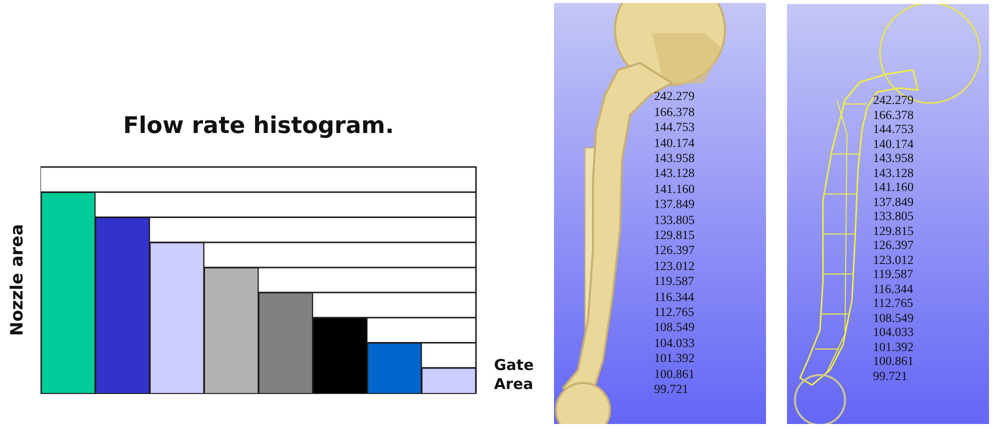  What do you see at coordinates (258, 125) in the screenshot?
I see `chart-title: Flow rate histogram.` at bounding box center [258, 125].